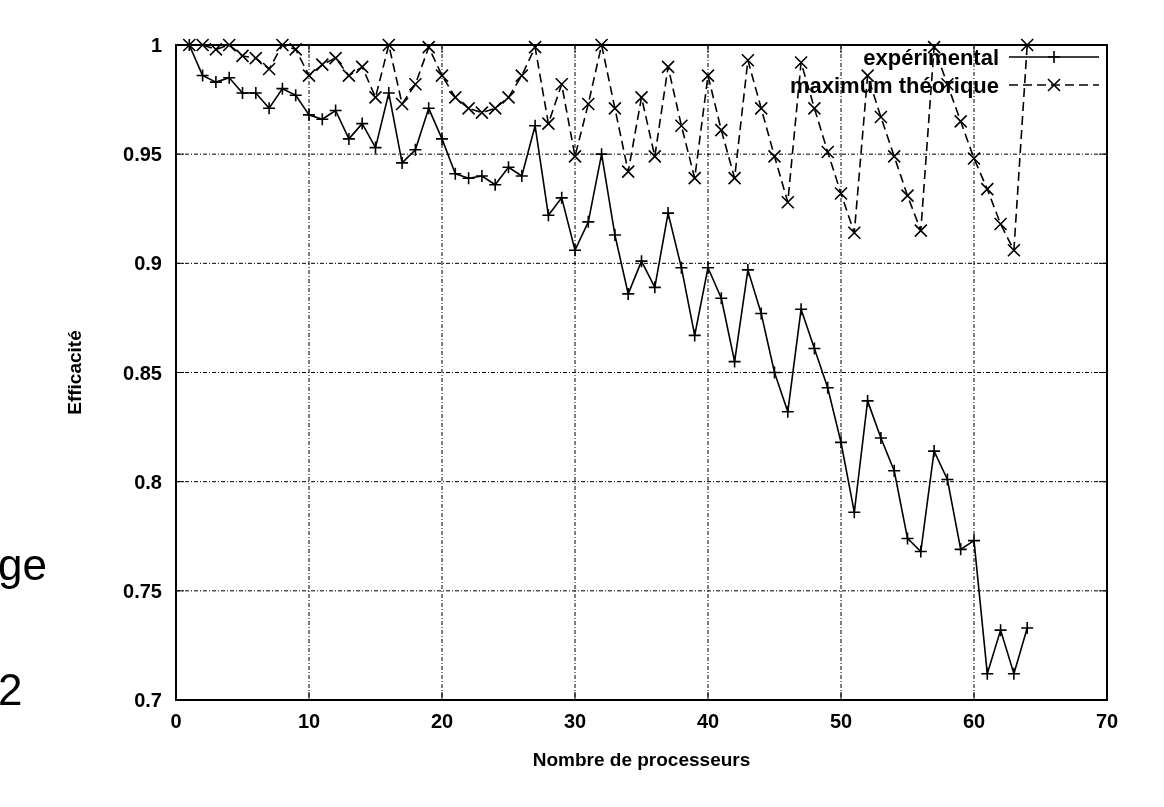  I want to click on text: ge, so click(23, 564).